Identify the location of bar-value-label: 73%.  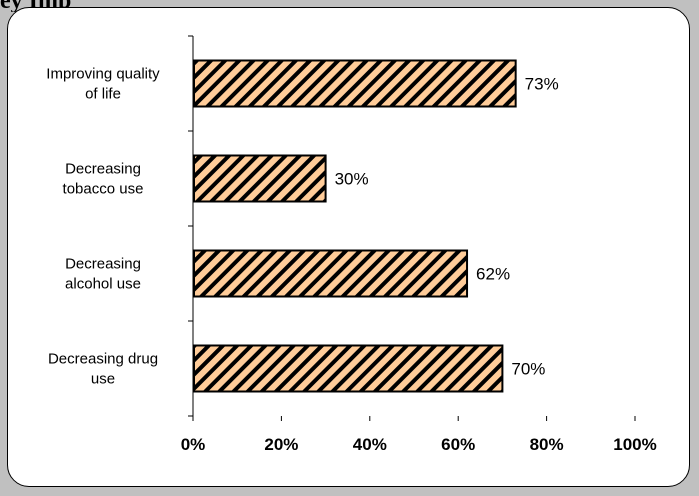
(542, 84).